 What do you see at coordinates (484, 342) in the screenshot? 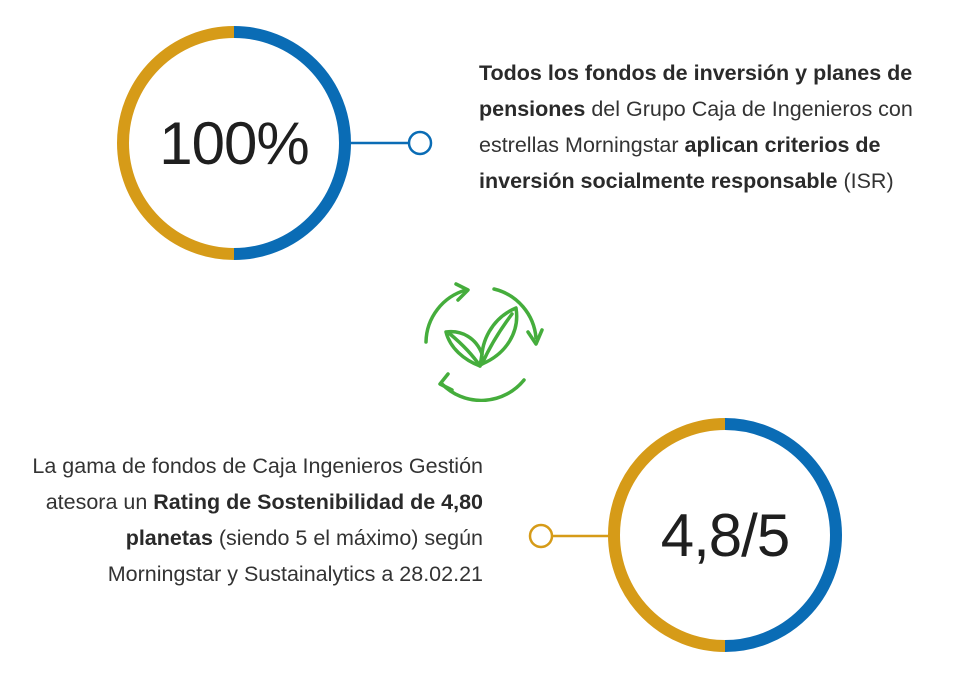
I see `recycle-leaf-icon` at bounding box center [484, 342].